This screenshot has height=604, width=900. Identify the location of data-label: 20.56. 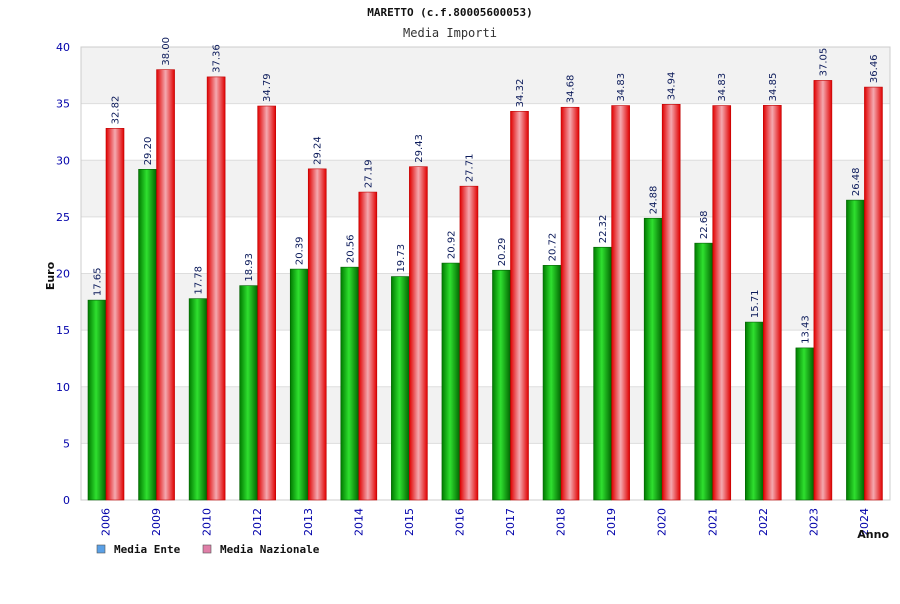
(350, 249).